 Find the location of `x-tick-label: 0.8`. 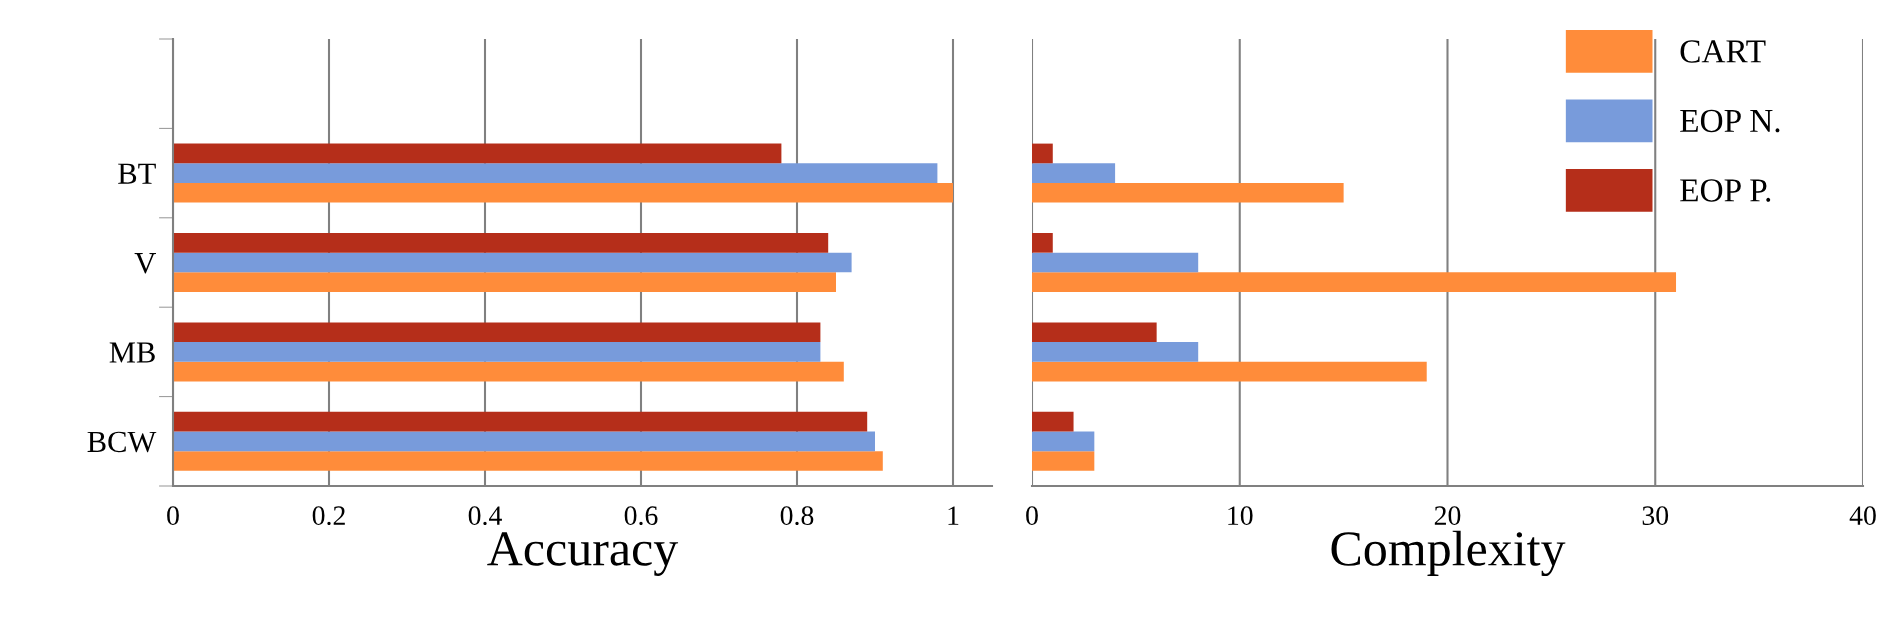

x-tick-label: 0.8 is located at coordinates (797, 516).